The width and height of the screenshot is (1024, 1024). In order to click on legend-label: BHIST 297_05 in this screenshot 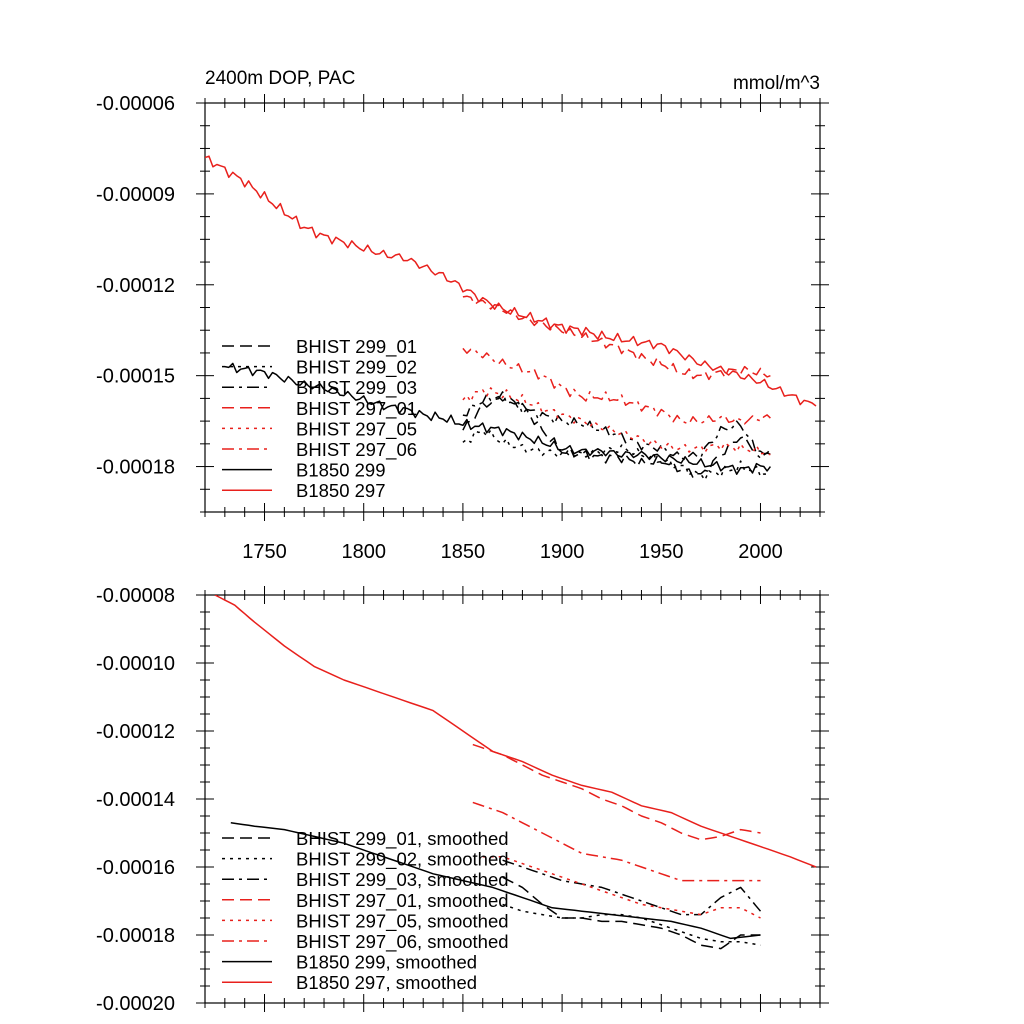, I will do `click(356, 429)`.